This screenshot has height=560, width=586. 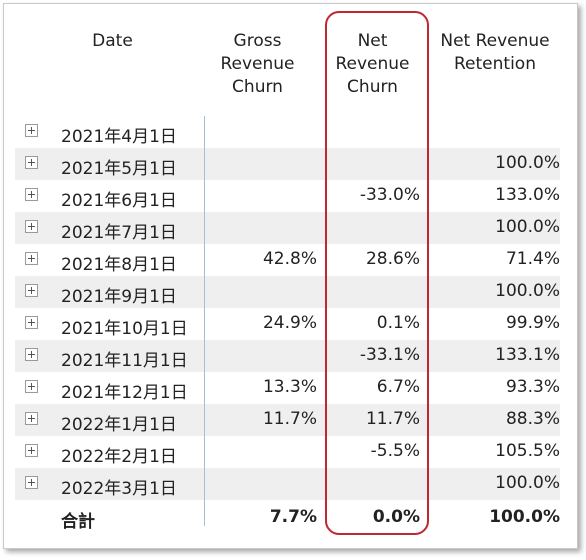 I want to click on net-revenue-retention-cell: 99.9%, so click(x=532, y=323).